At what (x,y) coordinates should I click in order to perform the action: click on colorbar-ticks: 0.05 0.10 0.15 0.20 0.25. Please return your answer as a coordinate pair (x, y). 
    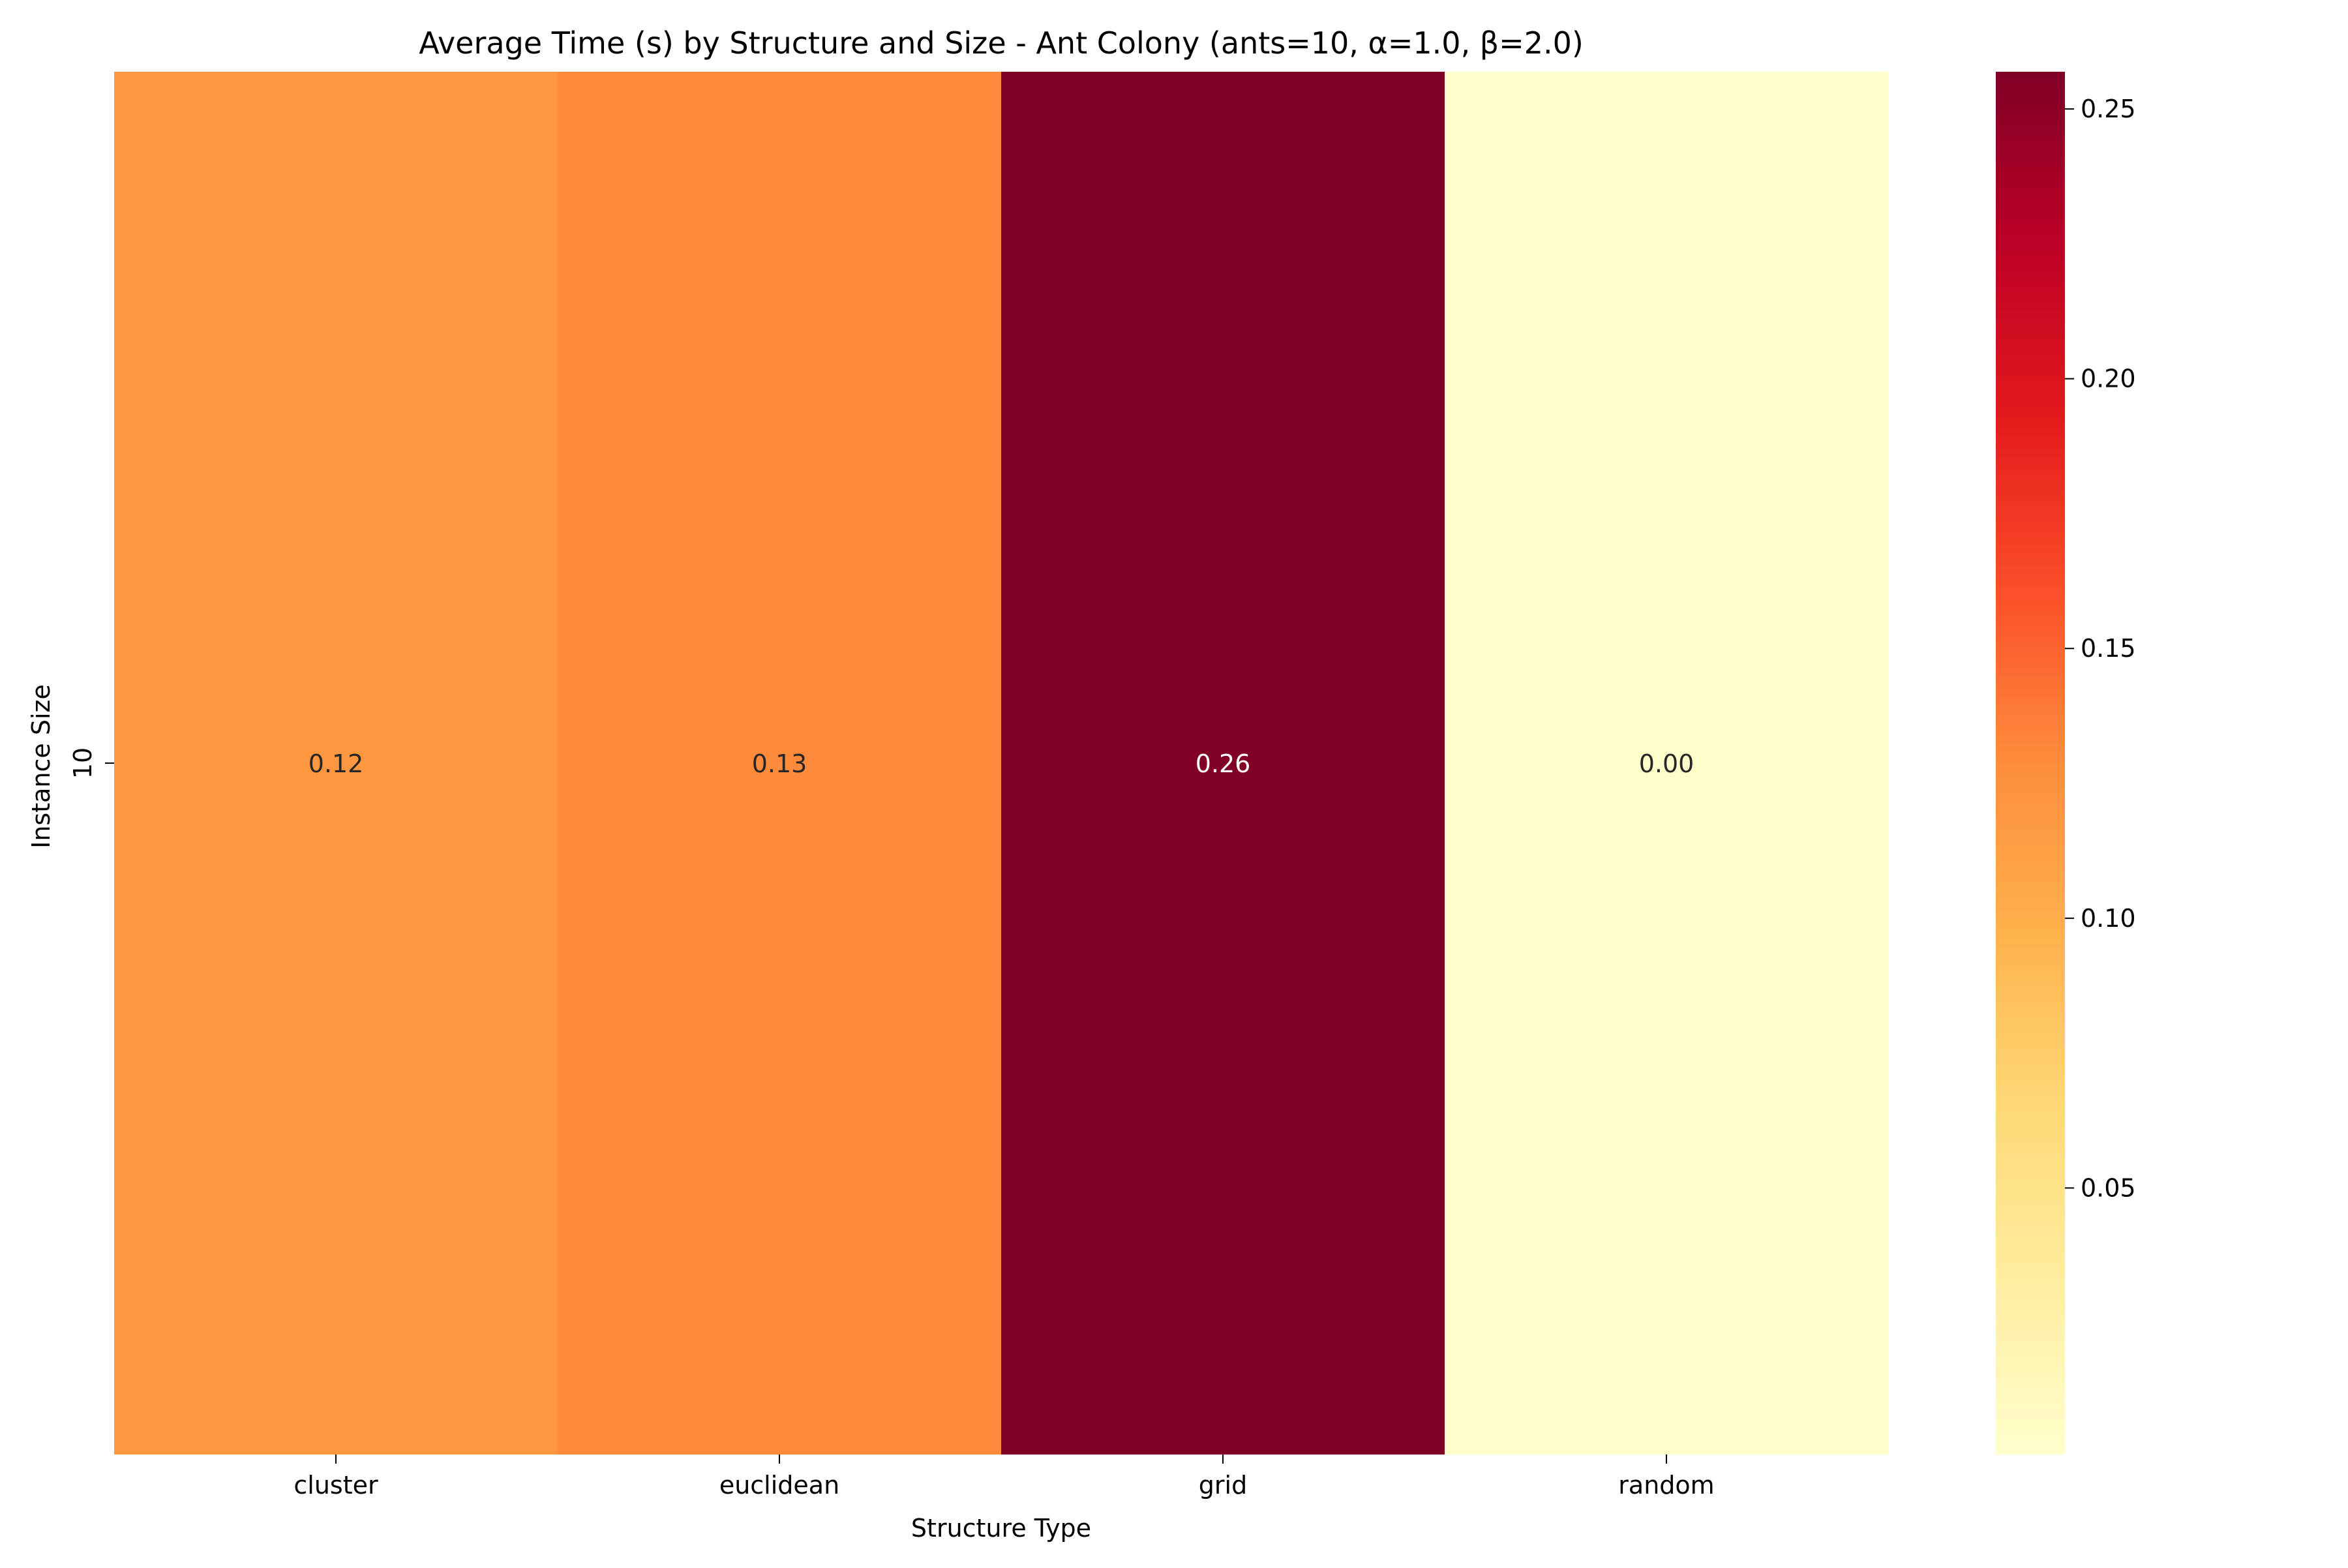
    Looking at the image, I should click on (2100, 648).